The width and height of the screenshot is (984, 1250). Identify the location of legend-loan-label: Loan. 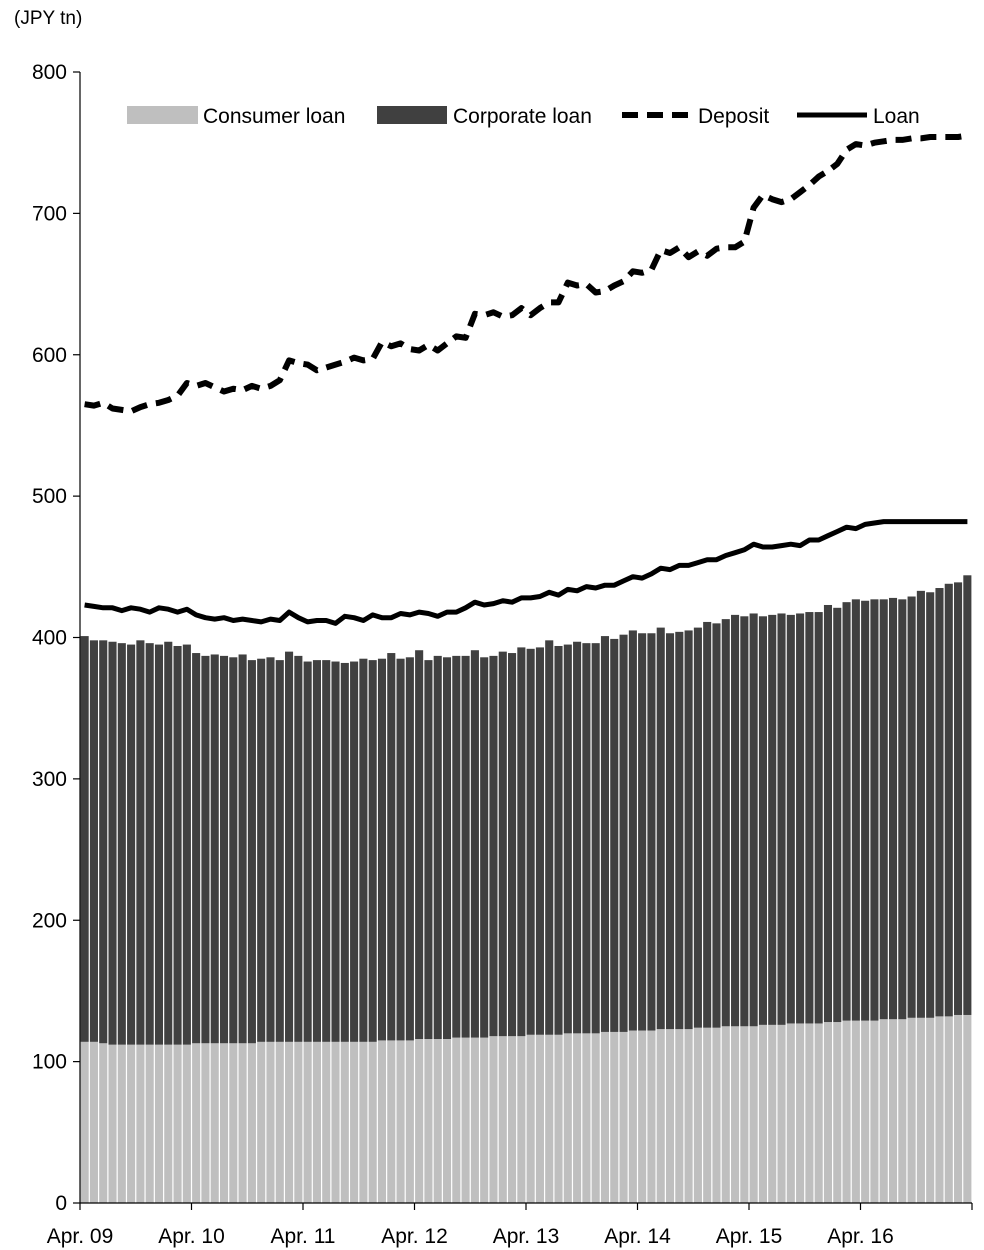
(896, 116).